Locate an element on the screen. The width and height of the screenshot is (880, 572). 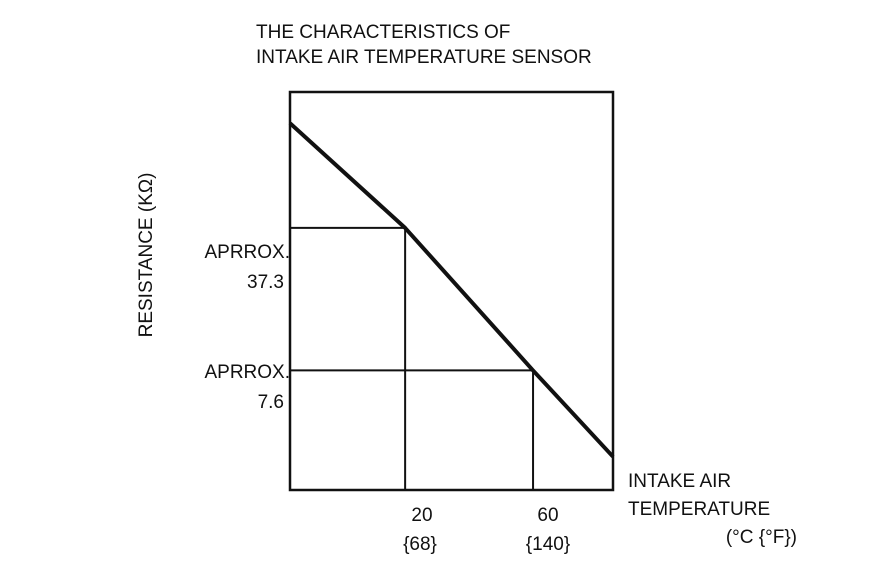
chart-title-line-1: THE CHARACTERISTICS OF is located at coordinates (383, 32).